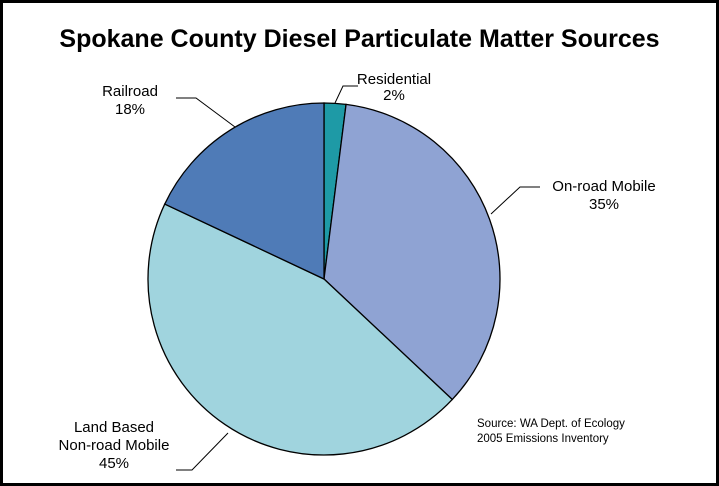  Describe the element at coordinates (114, 427) in the screenshot. I see `slice-name-label: Land Based` at that location.